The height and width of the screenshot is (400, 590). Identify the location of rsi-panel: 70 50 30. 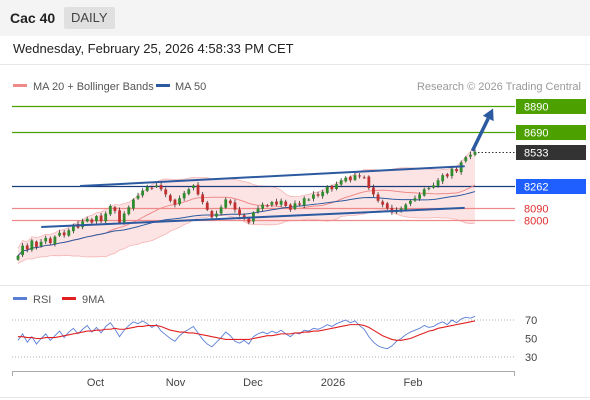
(274, 339).